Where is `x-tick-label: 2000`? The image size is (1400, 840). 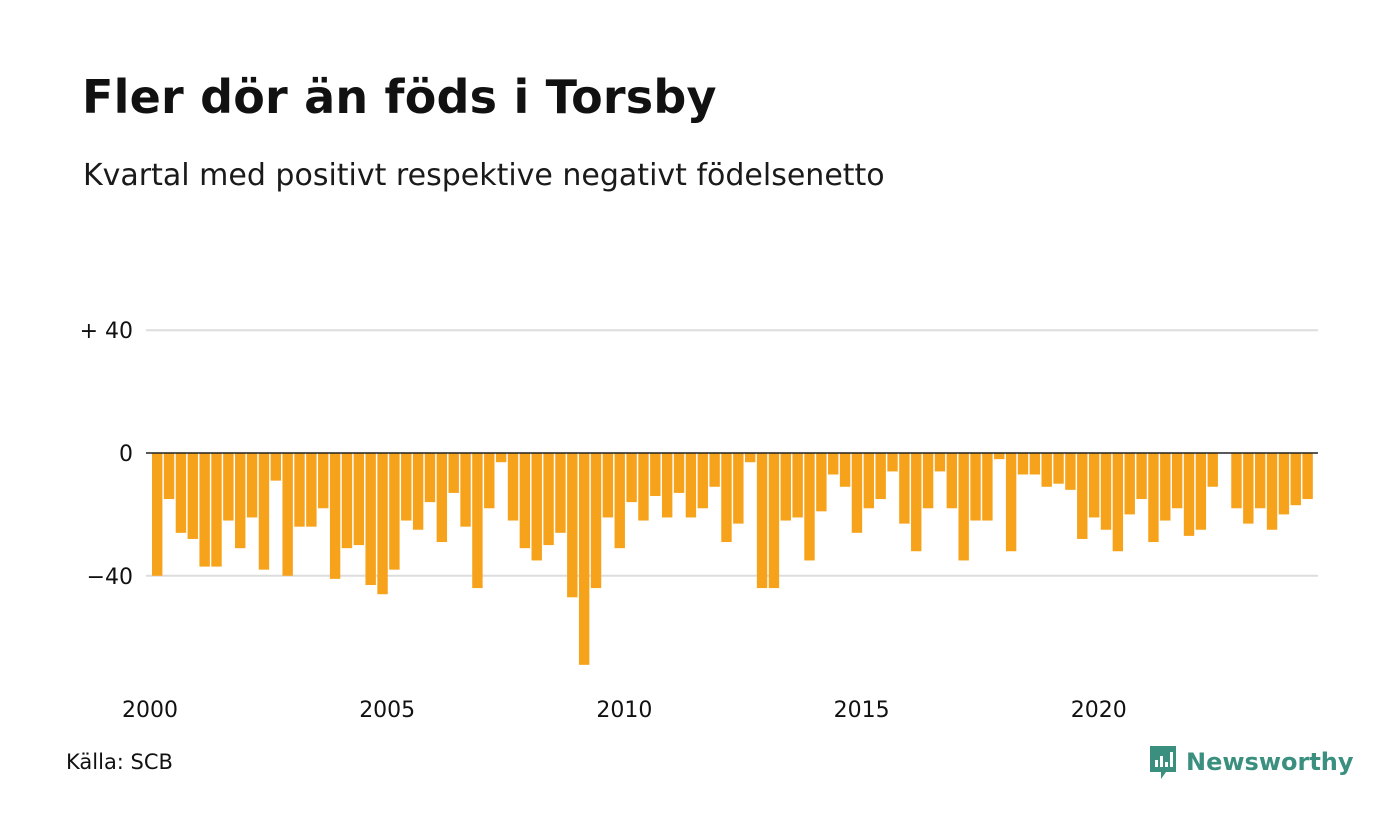 x-tick-label: 2000 is located at coordinates (150, 710).